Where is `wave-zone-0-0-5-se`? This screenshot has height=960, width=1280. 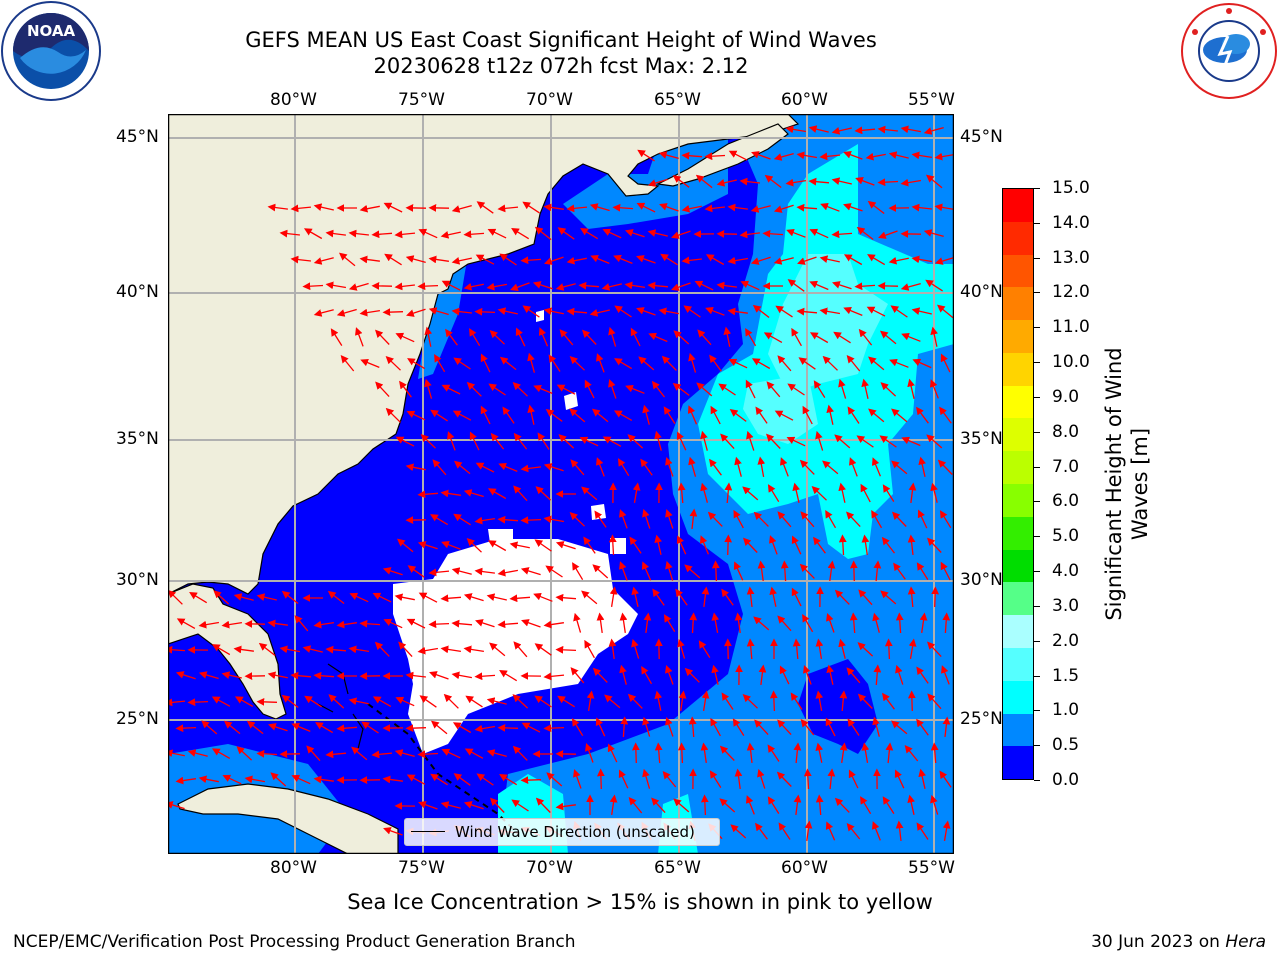 wave-zone-0-0-5-se is located at coordinates (838, 706).